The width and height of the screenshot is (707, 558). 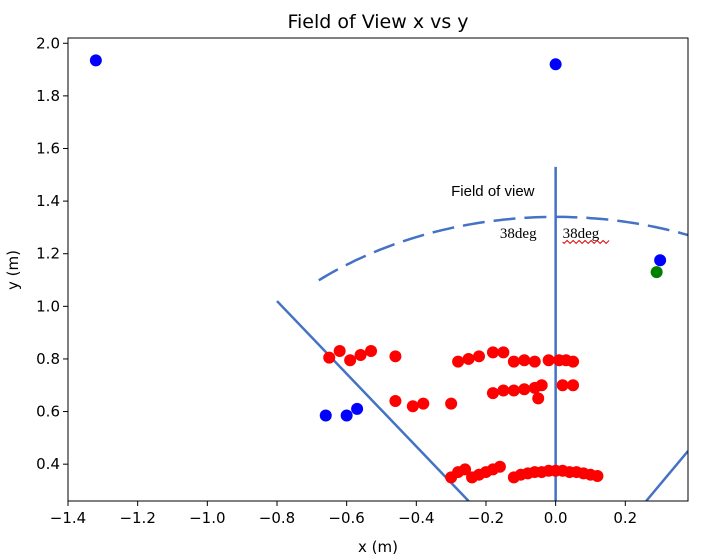 I want to click on x-tick-label: 0.2, so click(x=625, y=518).